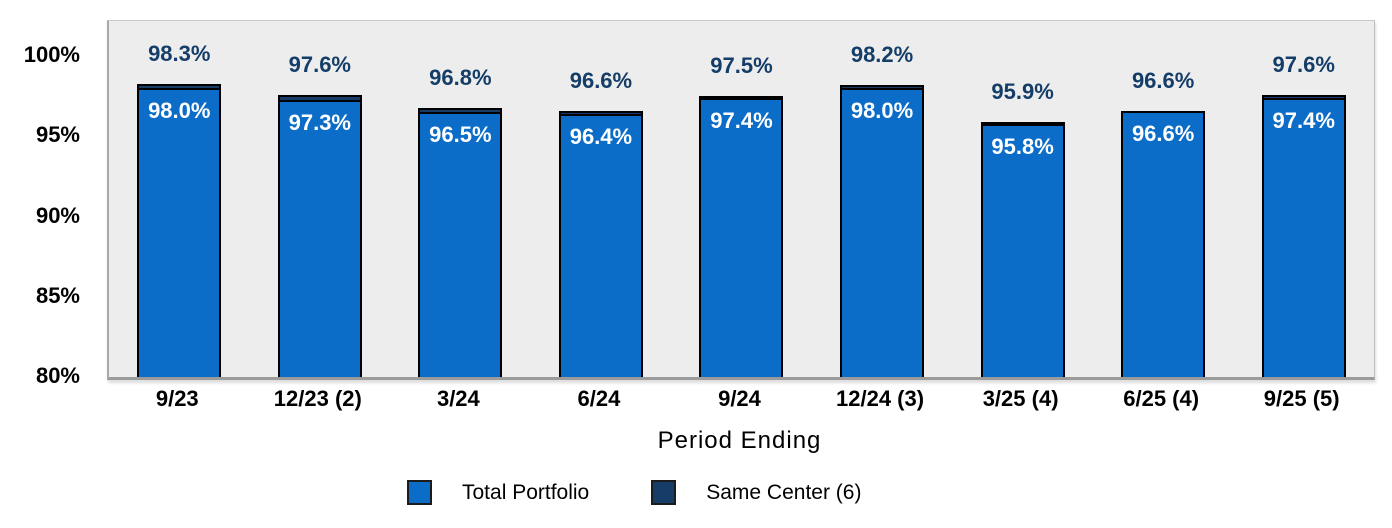 This screenshot has width=1392, height=528. I want to click on bar-value-label-above: 98.3%, so click(179, 53).